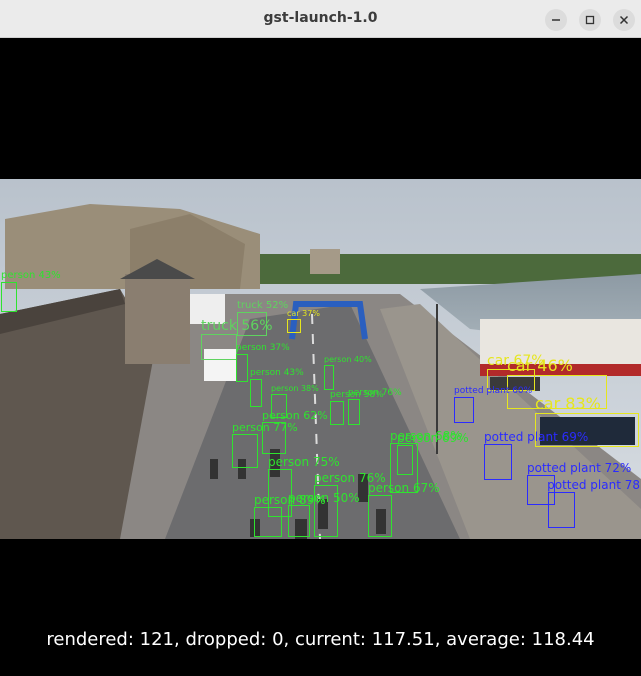 The height and width of the screenshot is (676, 641). I want to click on average-label: average:, so click(486, 639).